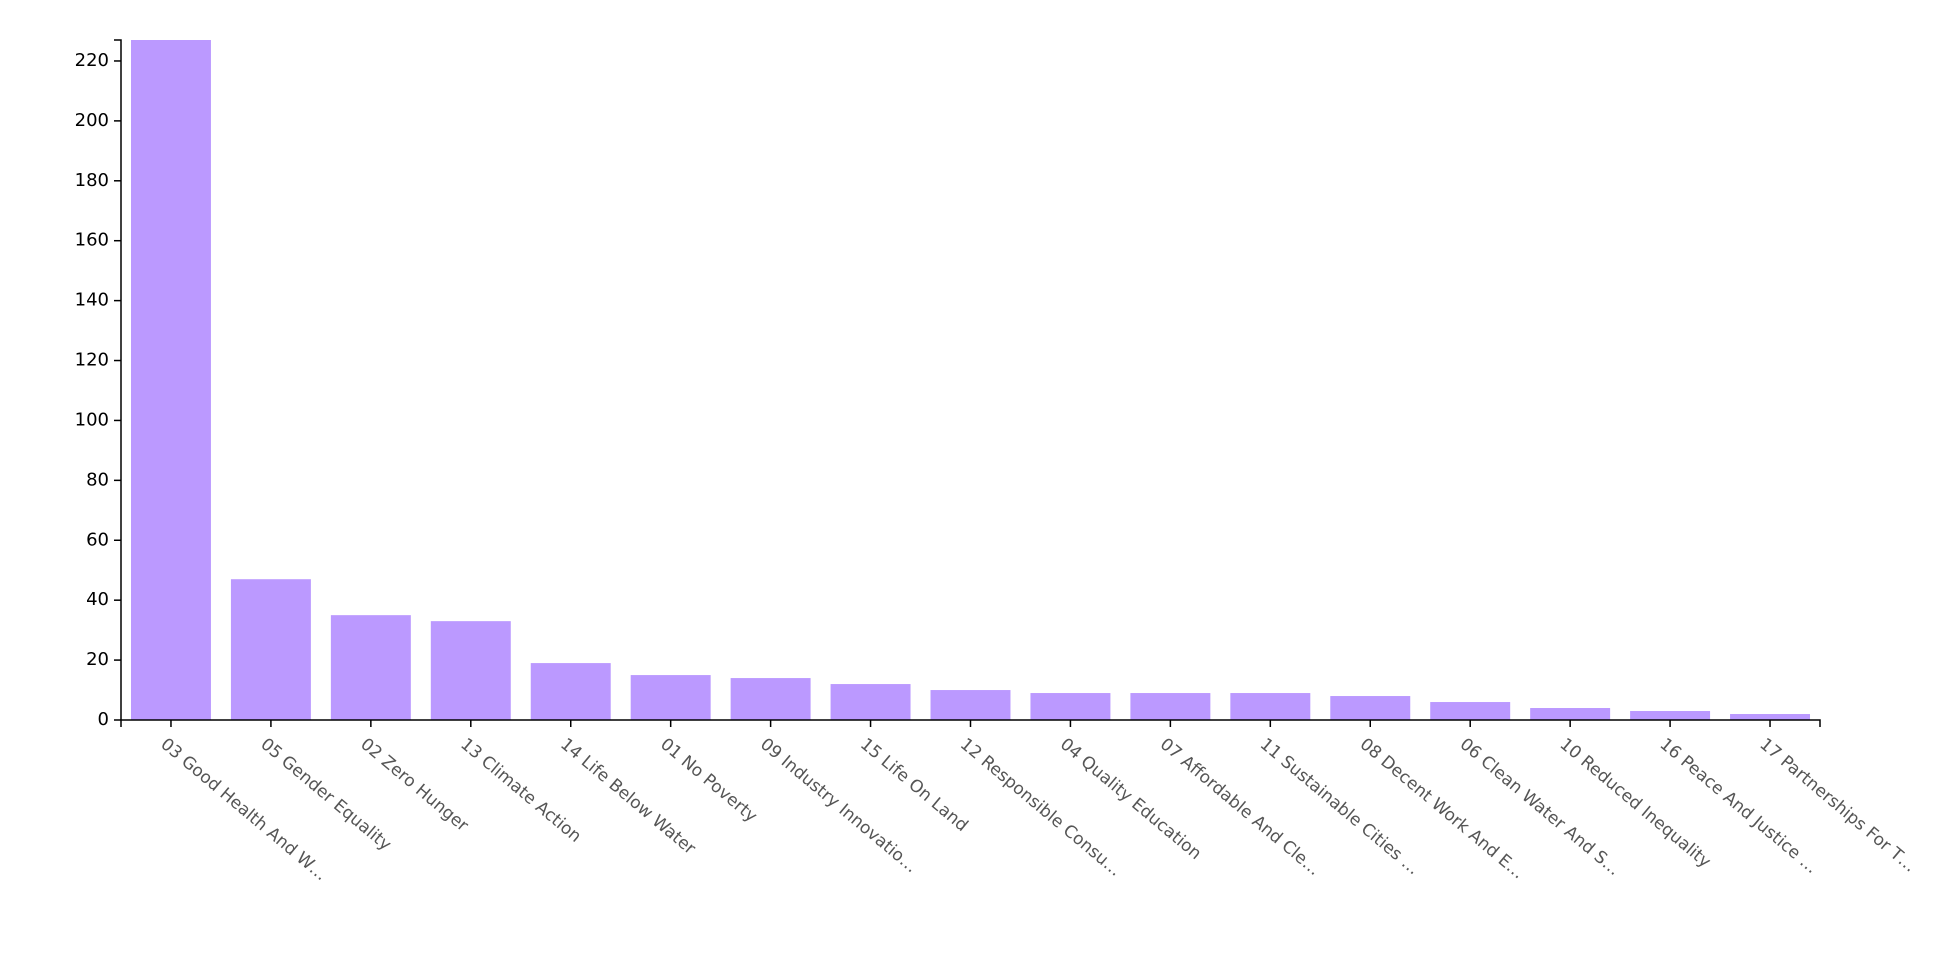 The width and height of the screenshot is (1960, 960). What do you see at coordinates (97, 599) in the screenshot?
I see `y-tick-label: 40` at bounding box center [97, 599].